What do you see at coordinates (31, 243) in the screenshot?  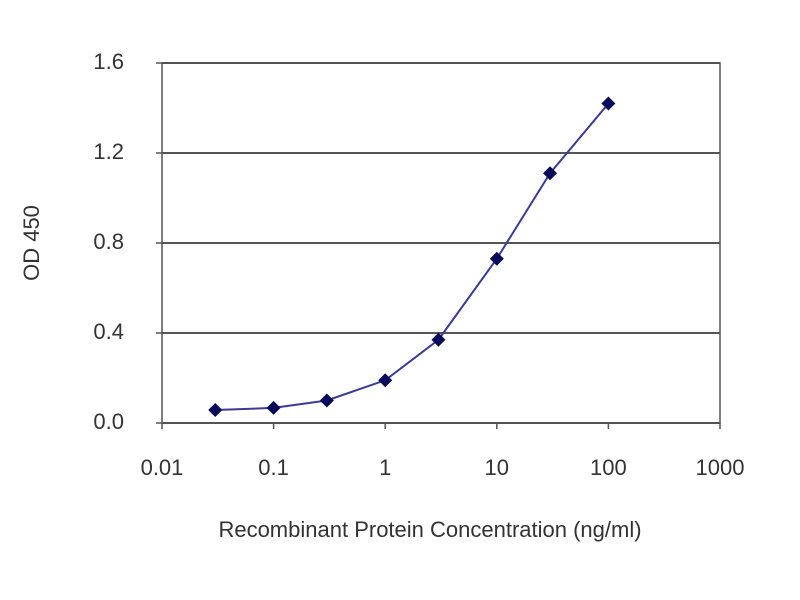 I see `y-axis-label: OD 450` at bounding box center [31, 243].